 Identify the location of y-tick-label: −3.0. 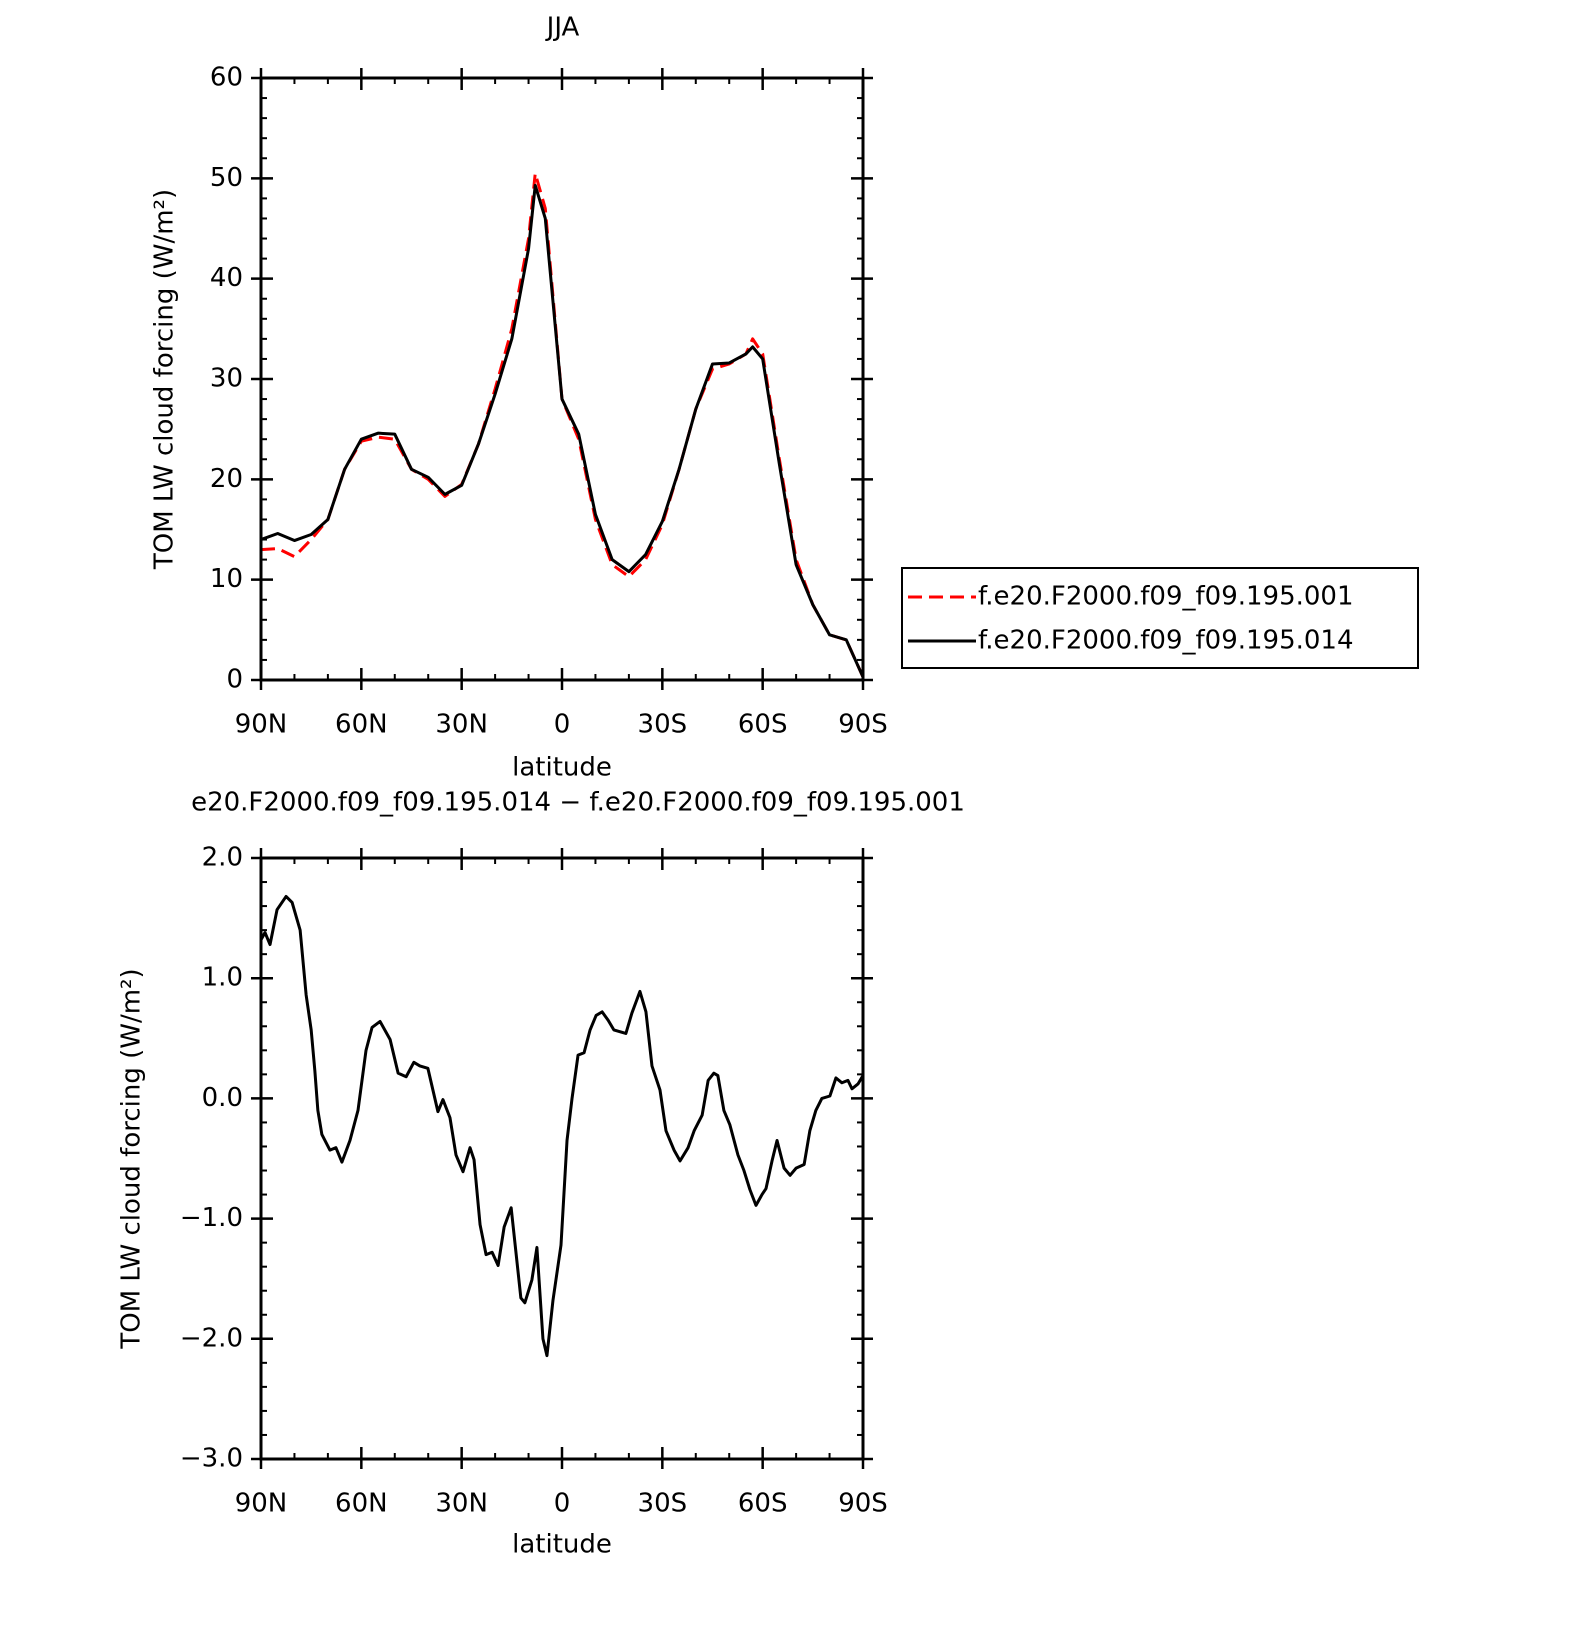
(211, 1459).